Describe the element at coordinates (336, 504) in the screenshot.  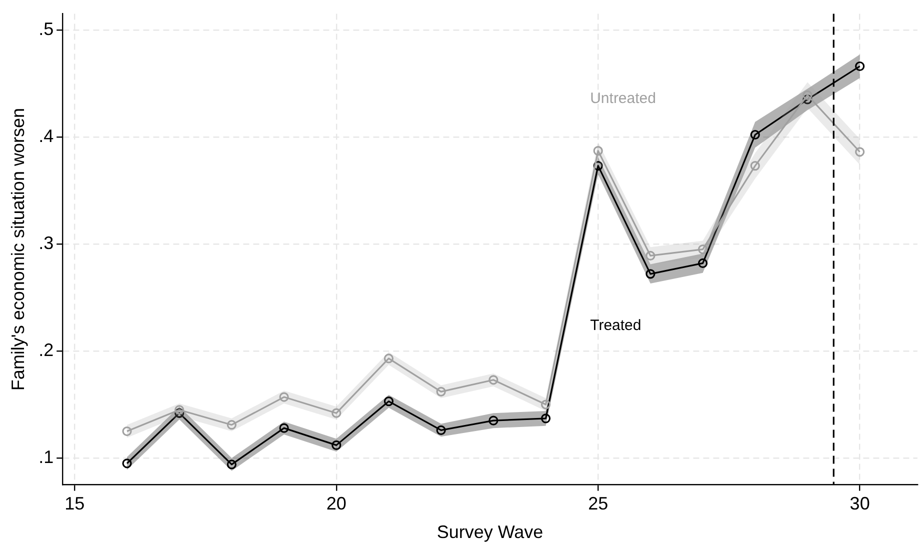
I see `x-tick-label: 20` at that location.